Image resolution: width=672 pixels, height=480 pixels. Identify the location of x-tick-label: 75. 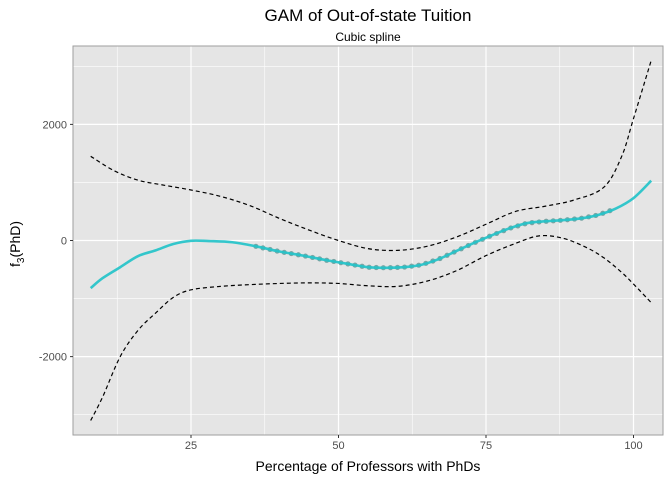
(486, 446).